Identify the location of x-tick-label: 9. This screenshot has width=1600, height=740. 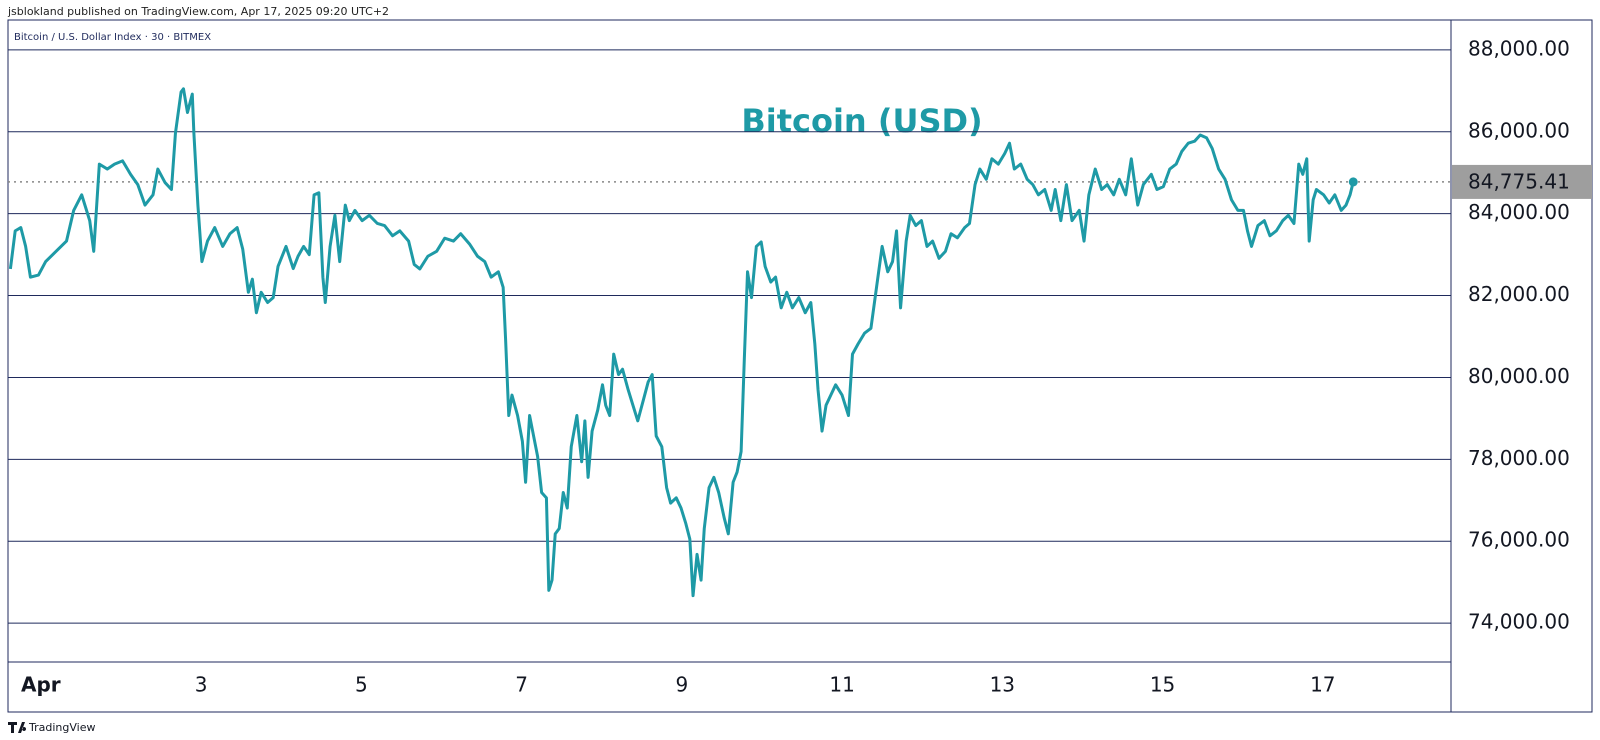
(681, 685).